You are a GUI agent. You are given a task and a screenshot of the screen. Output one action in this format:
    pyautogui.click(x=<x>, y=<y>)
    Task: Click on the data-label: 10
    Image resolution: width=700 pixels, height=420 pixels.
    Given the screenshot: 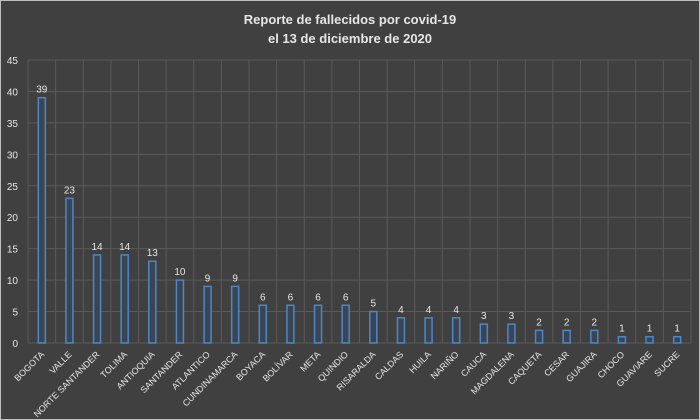 What is the action you would take?
    pyautogui.click(x=180, y=272)
    